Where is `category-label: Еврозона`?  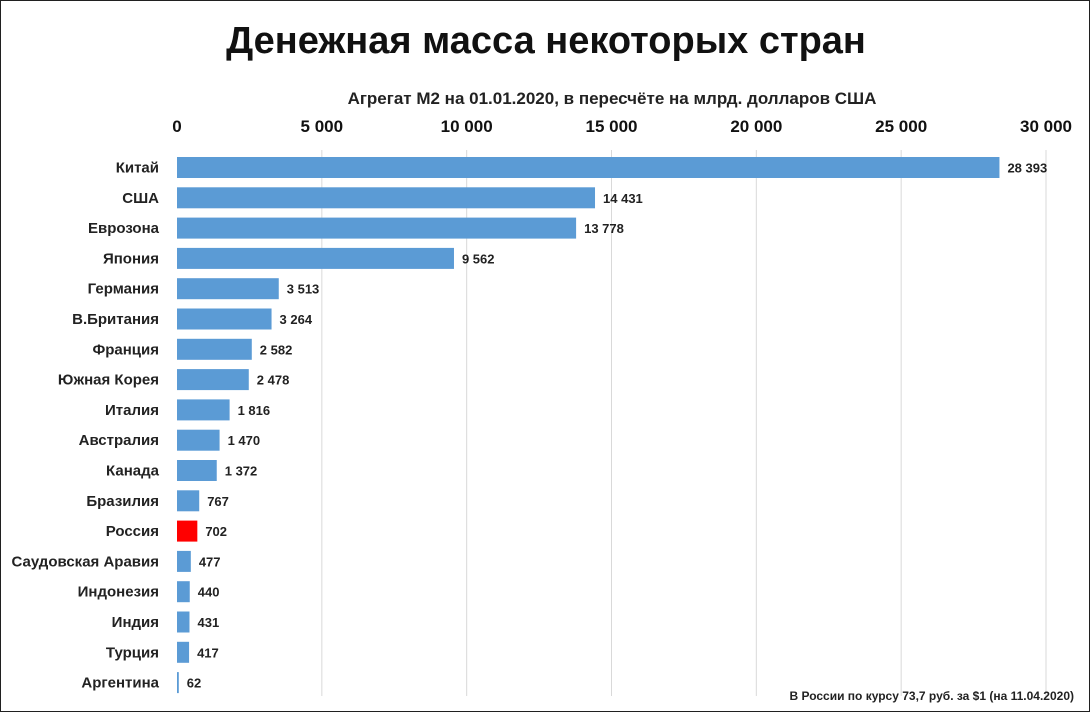 category-label: Еврозона is located at coordinates (124, 228).